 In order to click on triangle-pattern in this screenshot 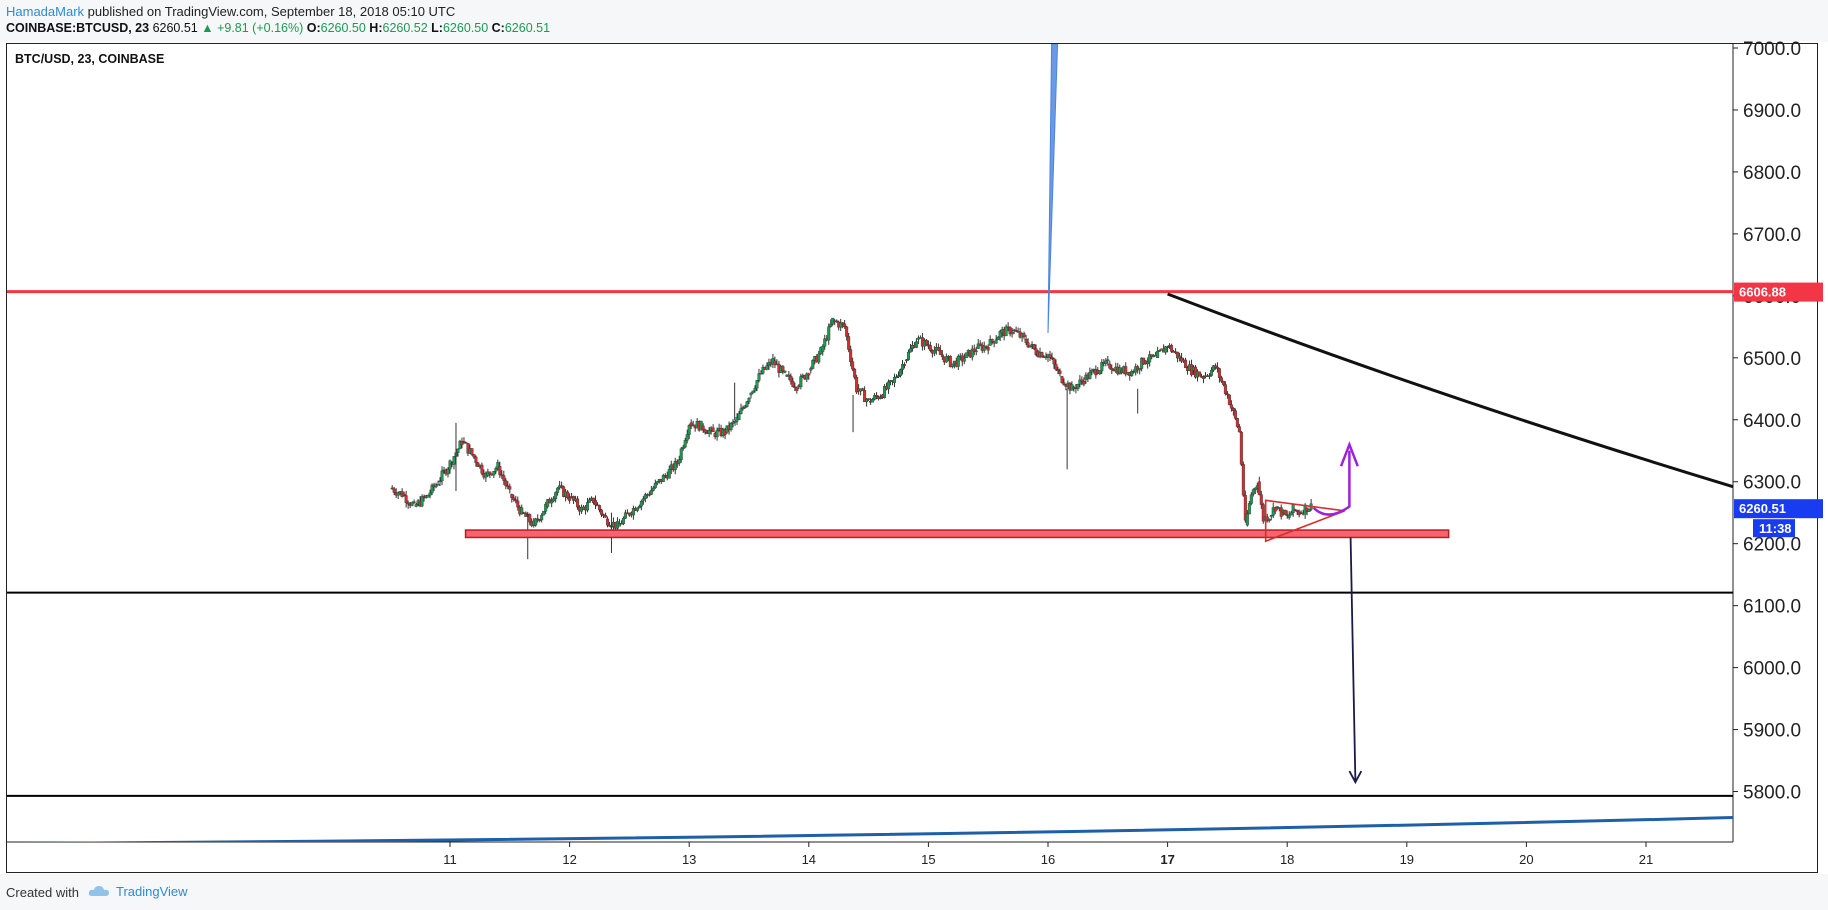, I will do `click(1304, 521)`.